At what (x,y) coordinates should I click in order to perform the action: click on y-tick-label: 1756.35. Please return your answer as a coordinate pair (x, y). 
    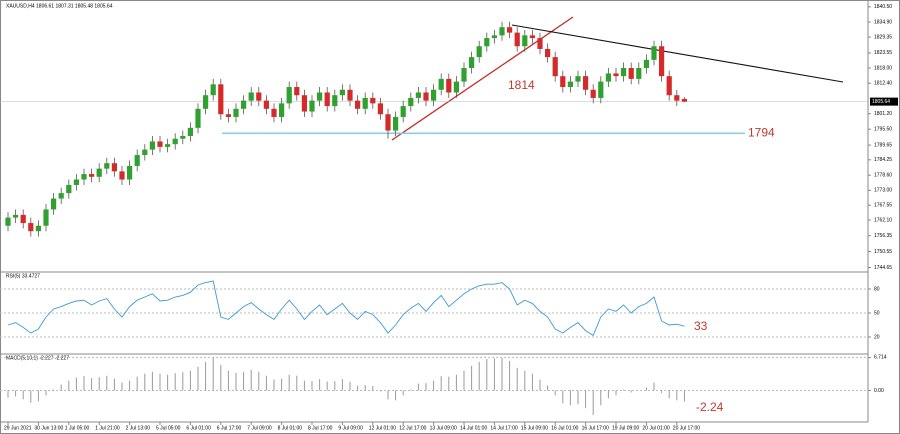
    Looking at the image, I should click on (883, 236).